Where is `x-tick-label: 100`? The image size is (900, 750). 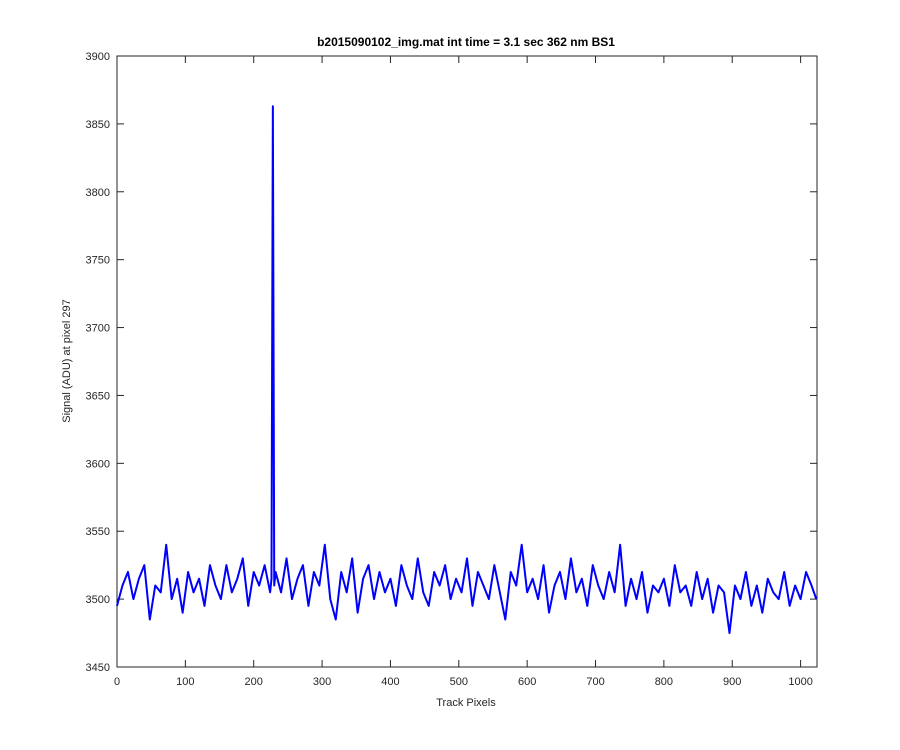
x-tick-label: 100 is located at coordinates (185, 682).